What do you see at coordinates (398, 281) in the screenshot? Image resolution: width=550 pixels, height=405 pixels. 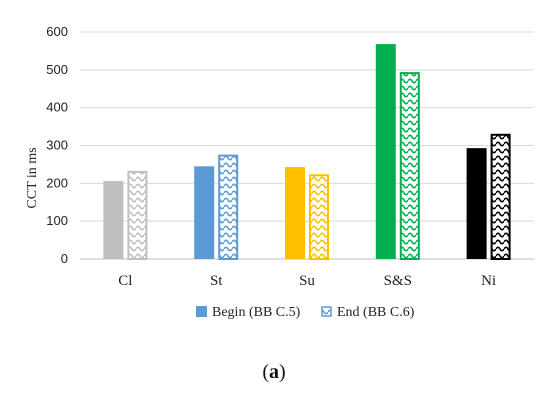 I see `x-tick-label: S&S` at bounding box center [398, 281].